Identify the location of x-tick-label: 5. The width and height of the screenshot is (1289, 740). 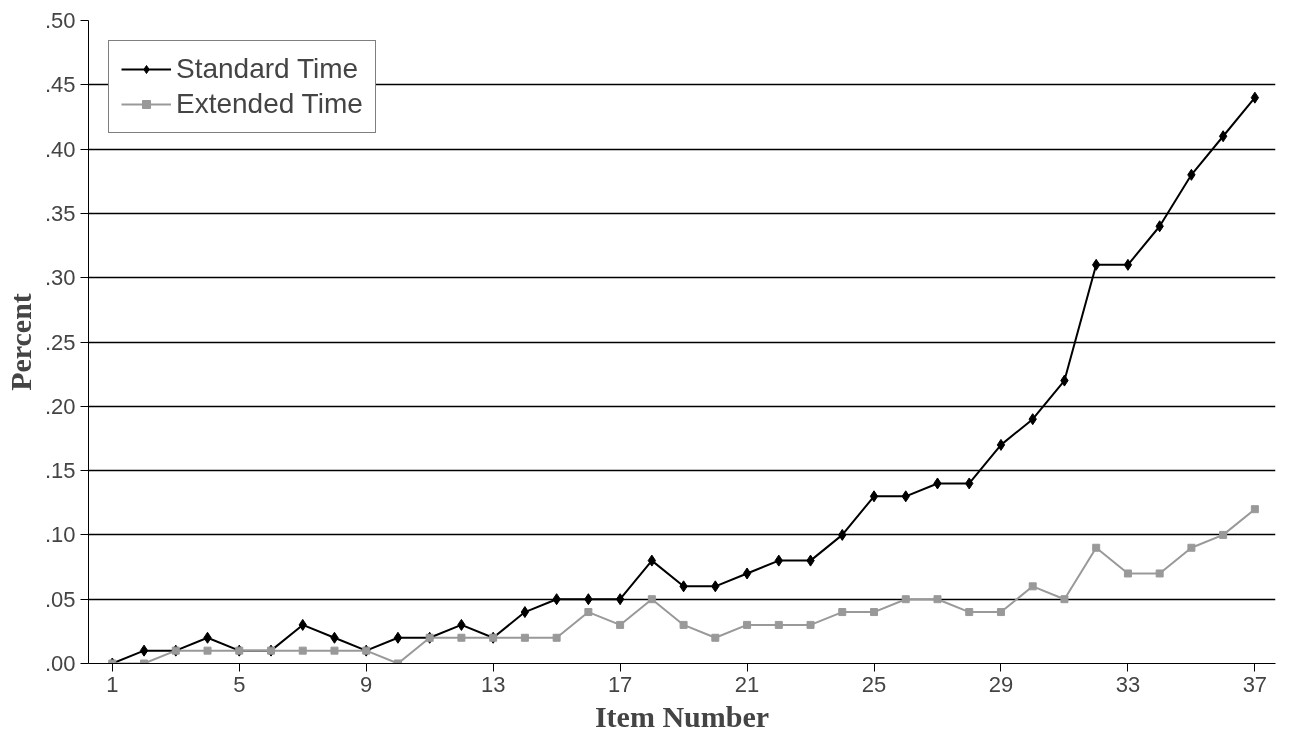
(239, 684).